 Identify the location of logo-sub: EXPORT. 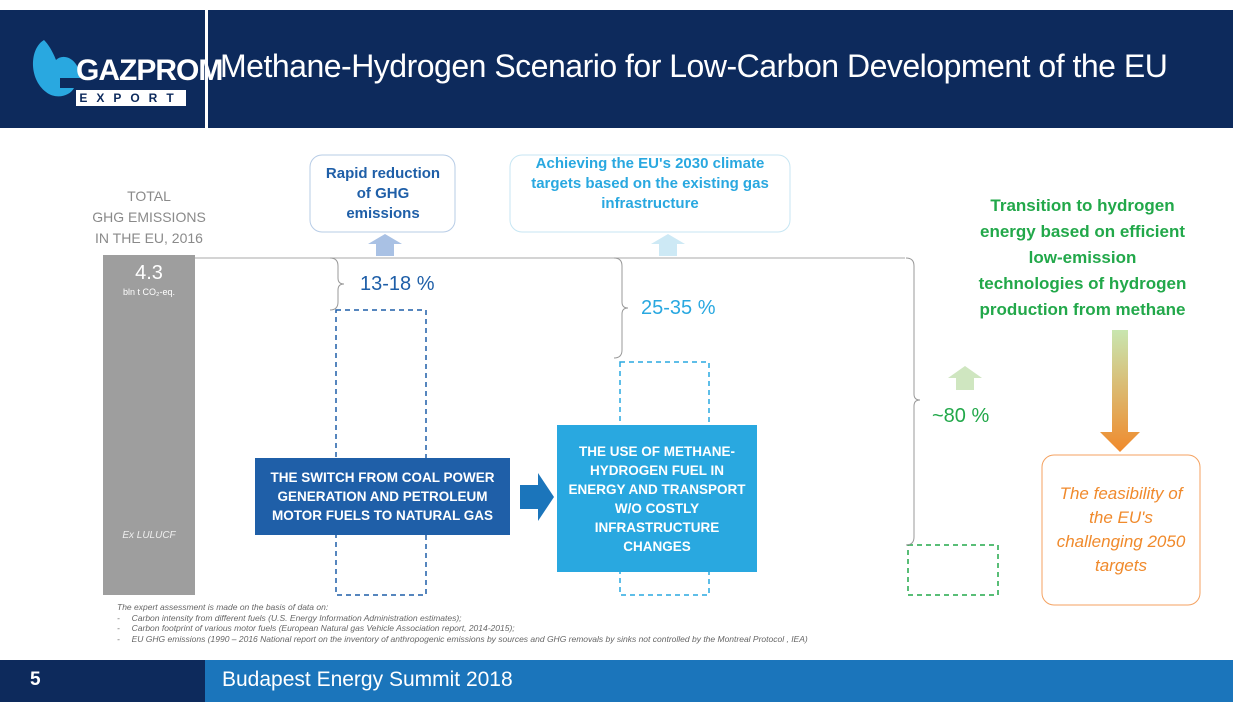
(131, 98).